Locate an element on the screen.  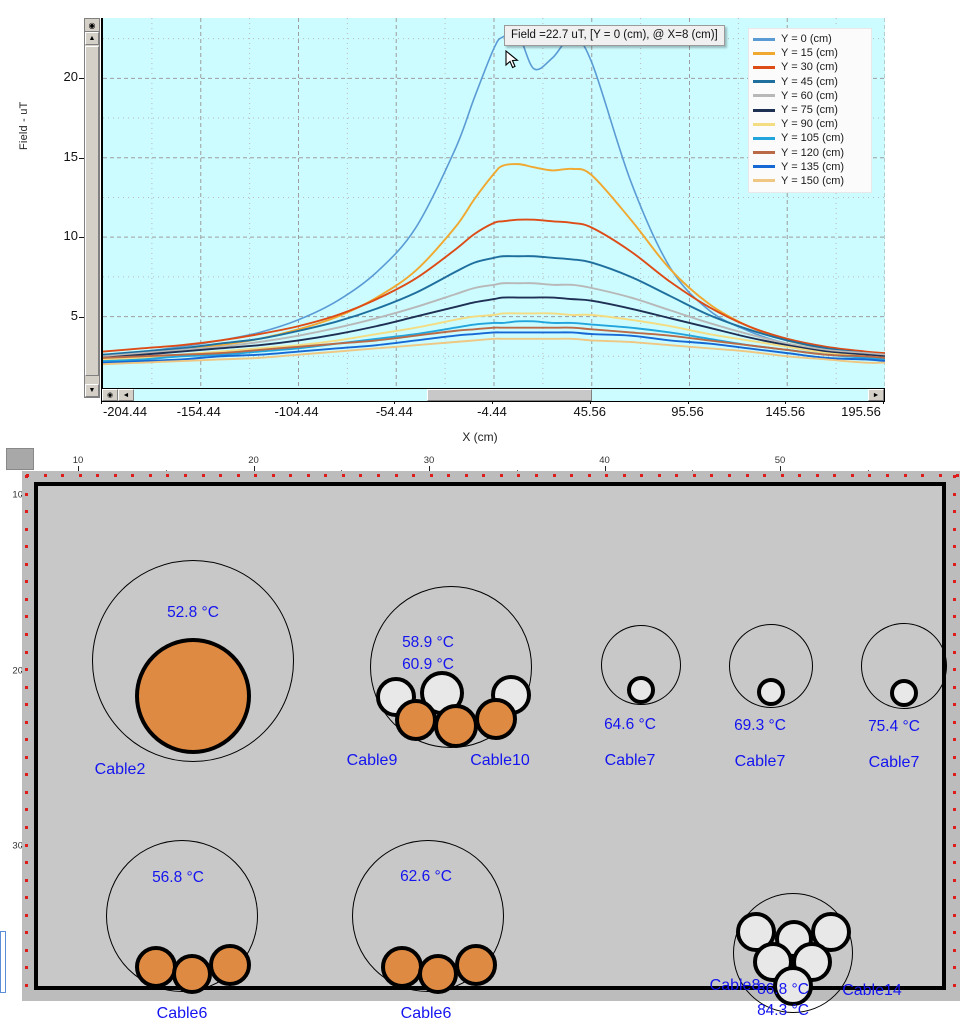
y-axis-zoom-icon: ◉ is located at coordinates (92, 25).